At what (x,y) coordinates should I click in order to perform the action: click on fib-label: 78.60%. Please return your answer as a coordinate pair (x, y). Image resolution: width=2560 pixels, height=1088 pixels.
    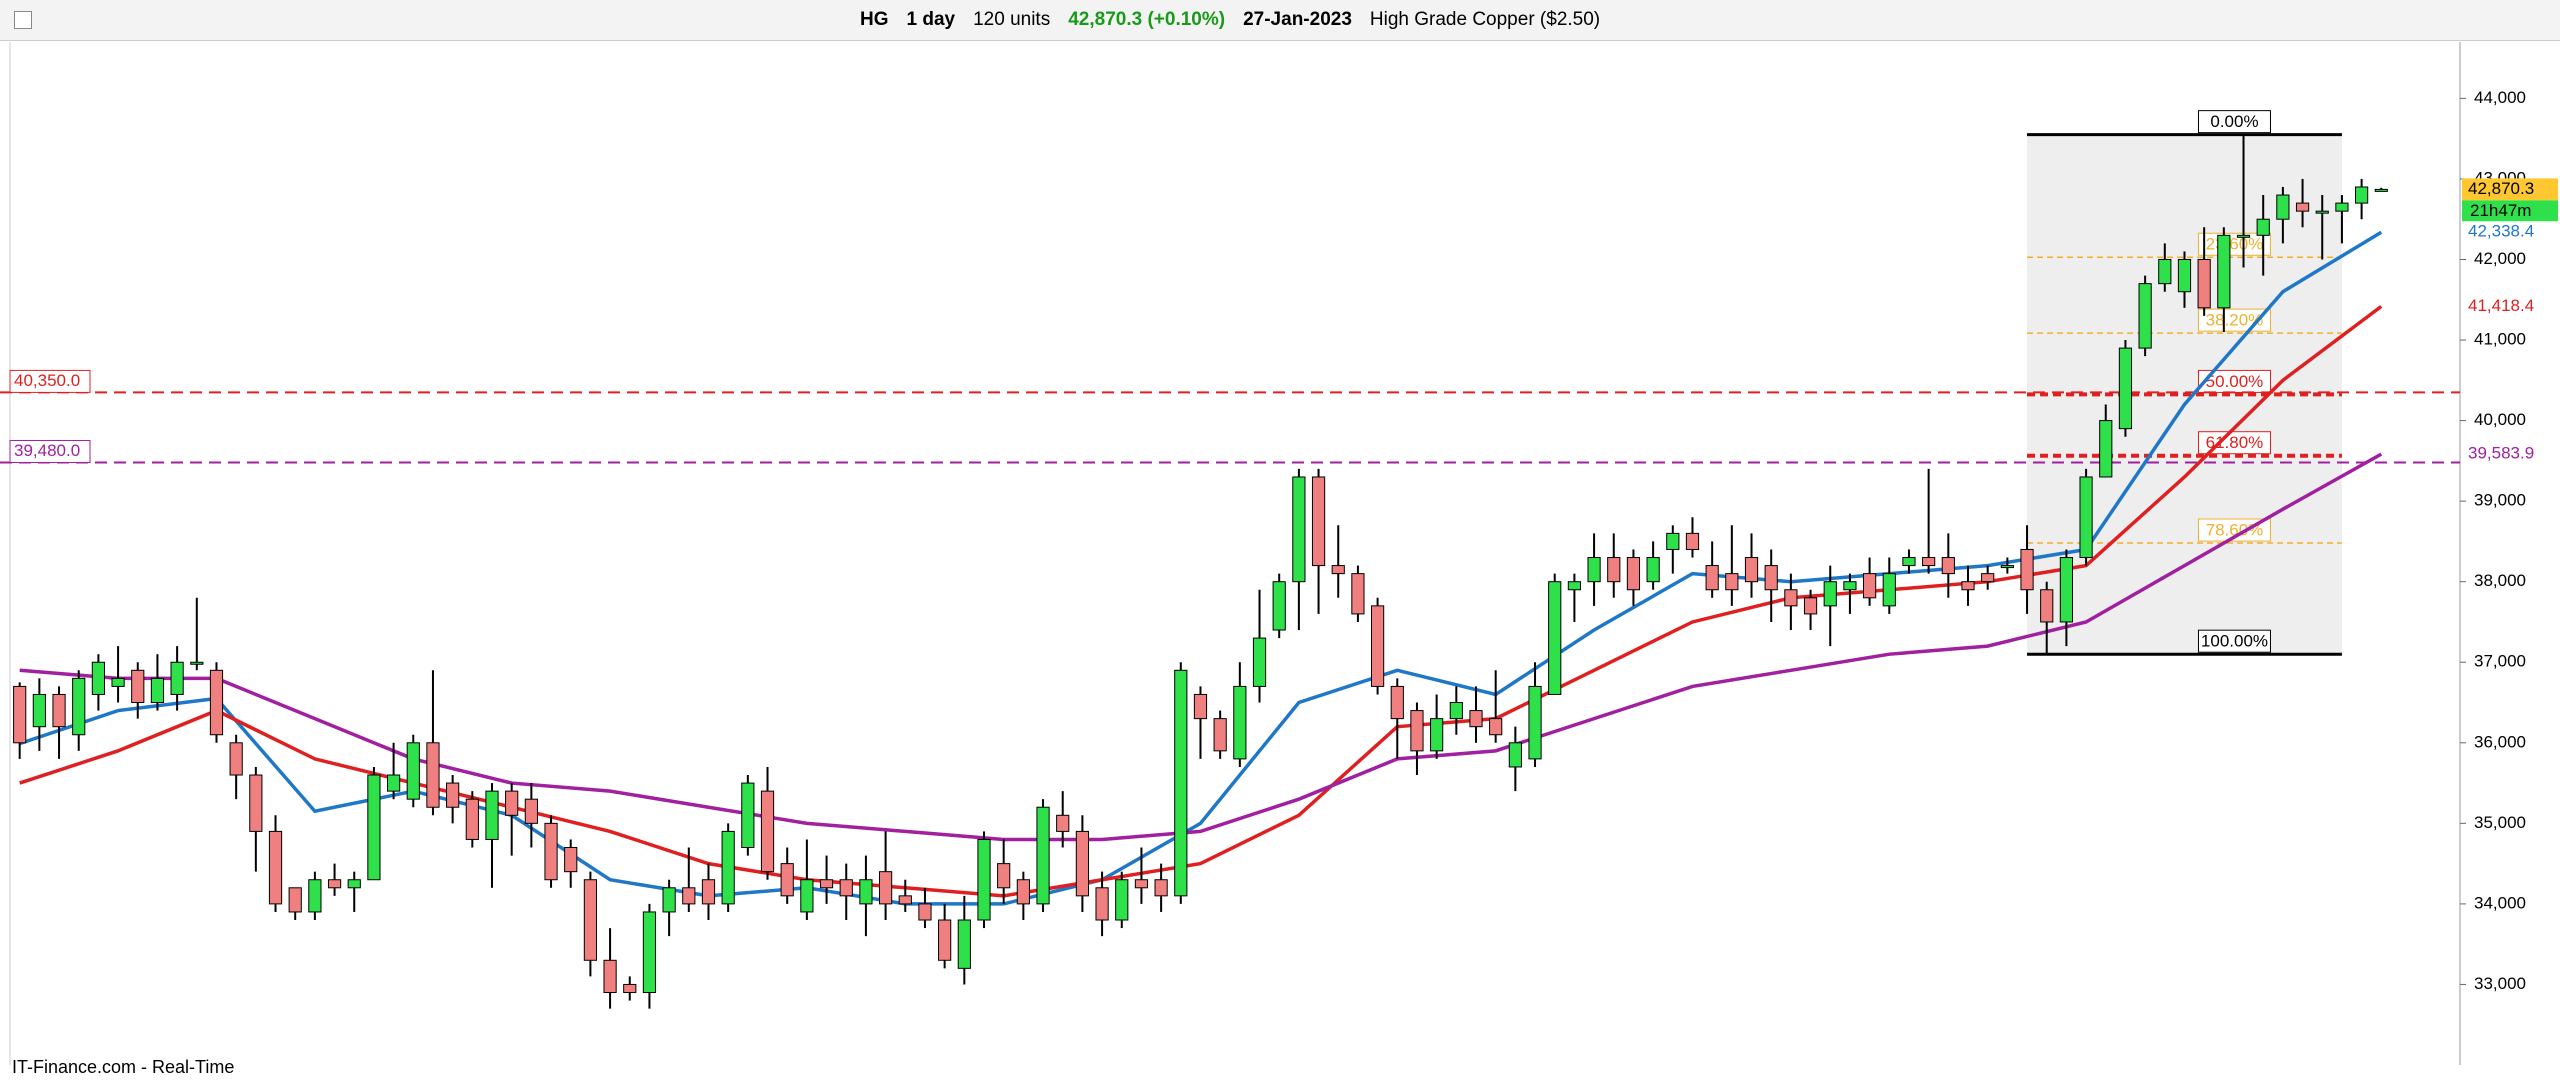
    Looking at the image, I should click on (2235, 530).